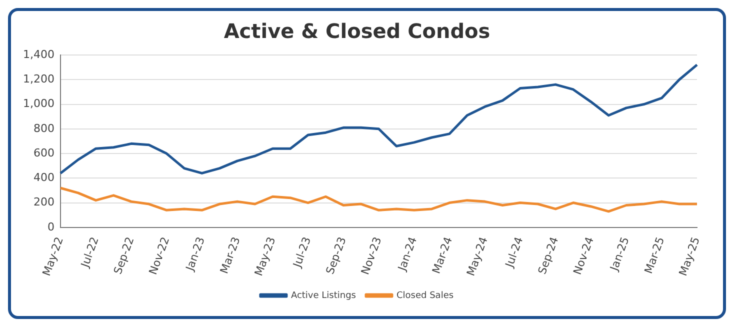  I want to click on x-tick-label: Jan-24, so click(407, 254).